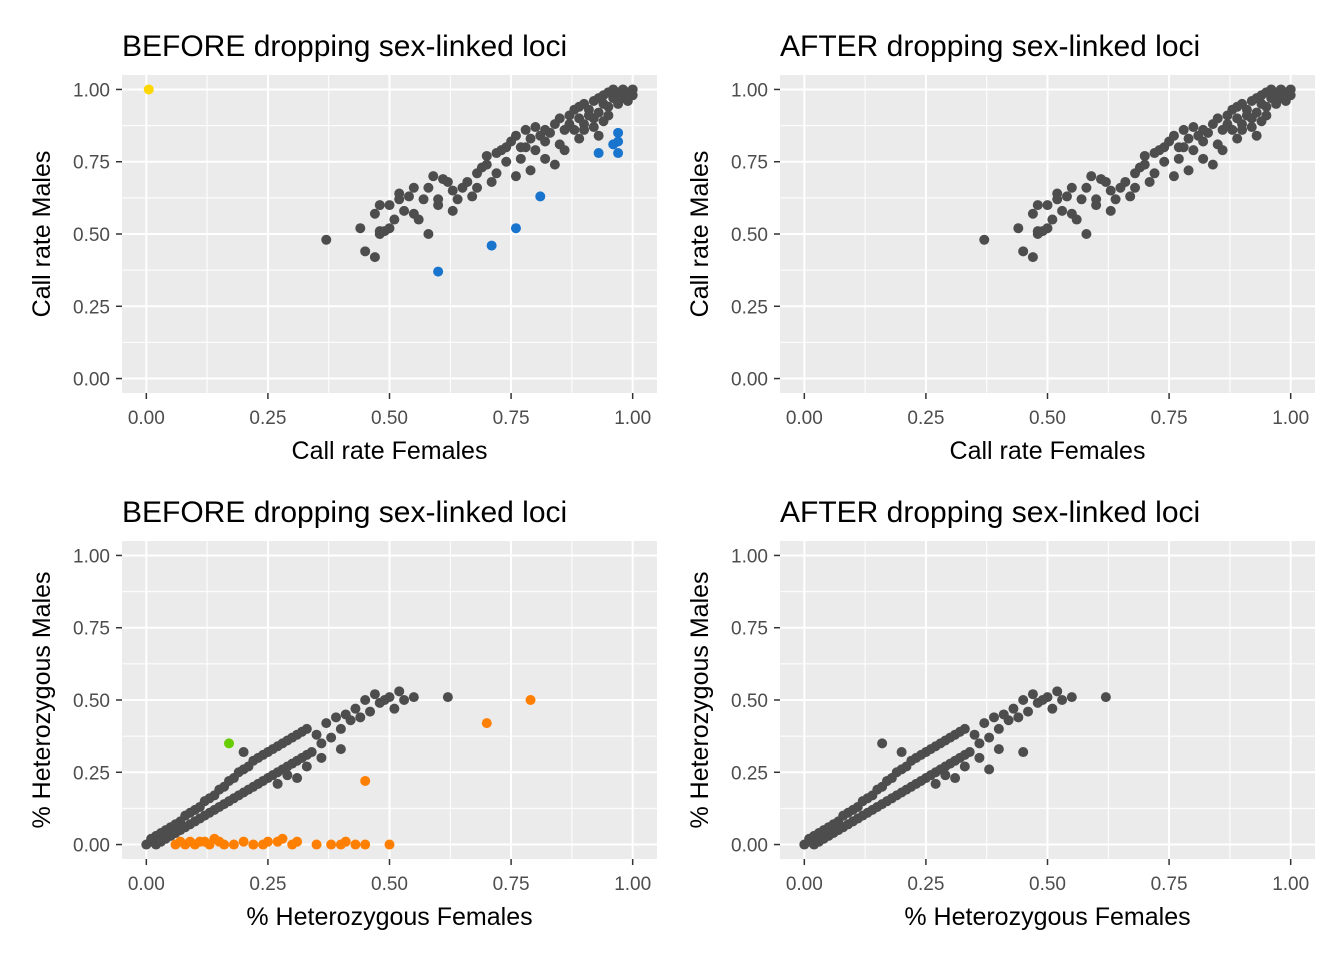 The height and width of the screenshot is (960, 1344). What do you see at coordinates (1048, 451) in the screenshot?
I see `x-axis-title: Call rate Females` at bounding box center [1048, 451].